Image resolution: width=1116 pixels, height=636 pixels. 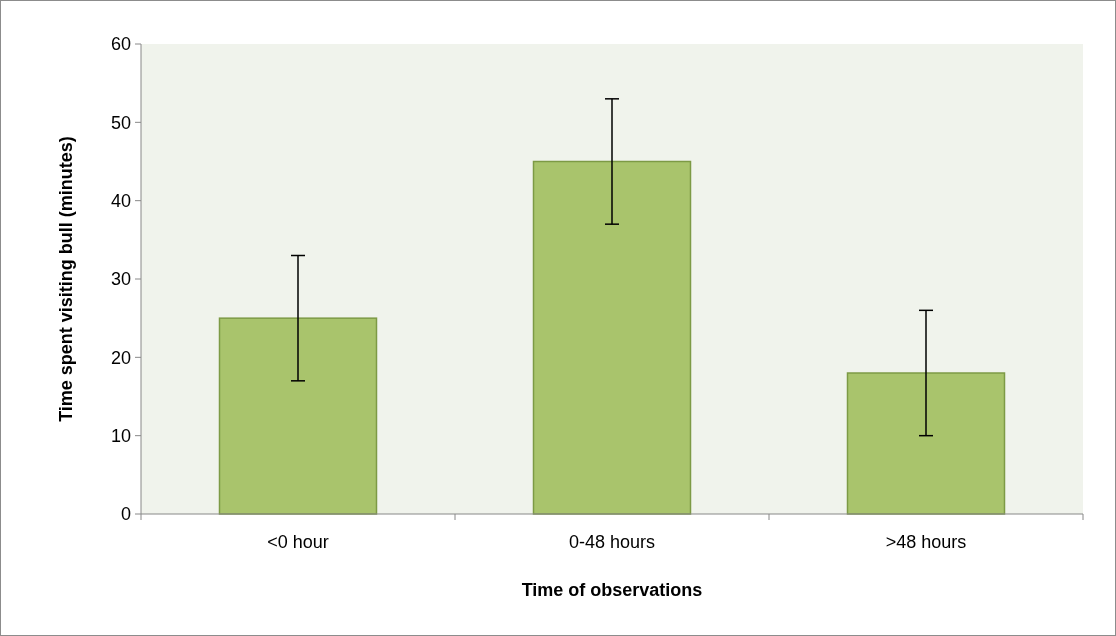 What do you see at coordinates (612, 590) in the screenshot?
I see `x-axis-title: Time of observations` at bounding box center [612, 590].